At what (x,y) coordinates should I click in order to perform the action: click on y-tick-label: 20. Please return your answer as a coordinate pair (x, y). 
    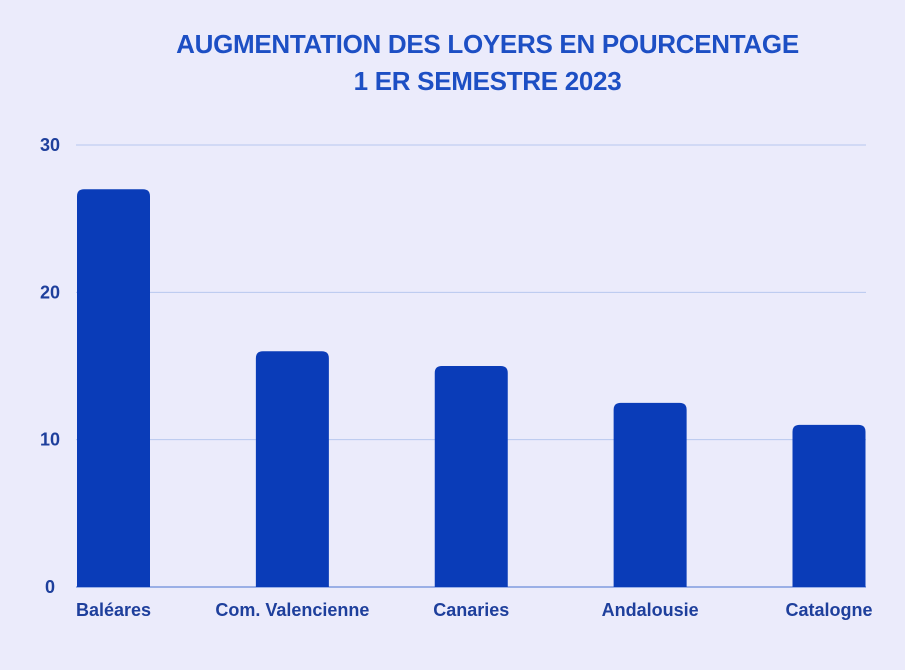
    Looking at the image, I should click on (50, 292).